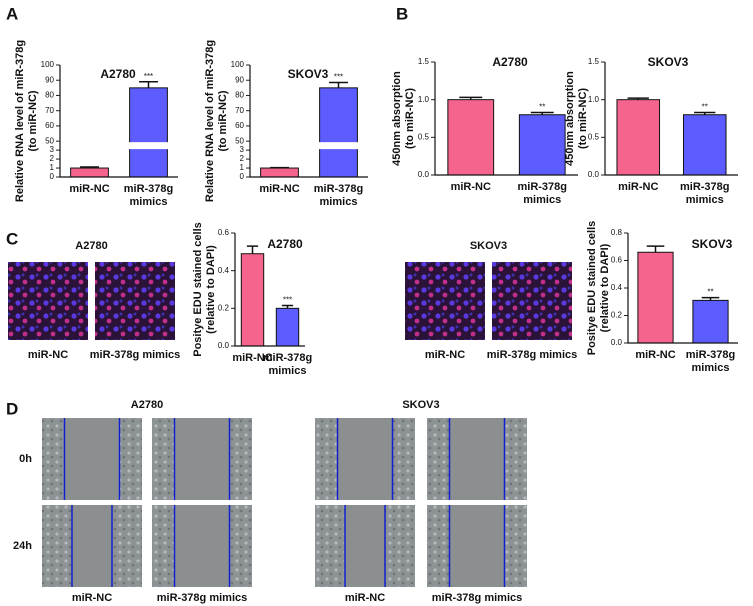  I want to click on y-tick-label: 0.8, so click(617, 232).